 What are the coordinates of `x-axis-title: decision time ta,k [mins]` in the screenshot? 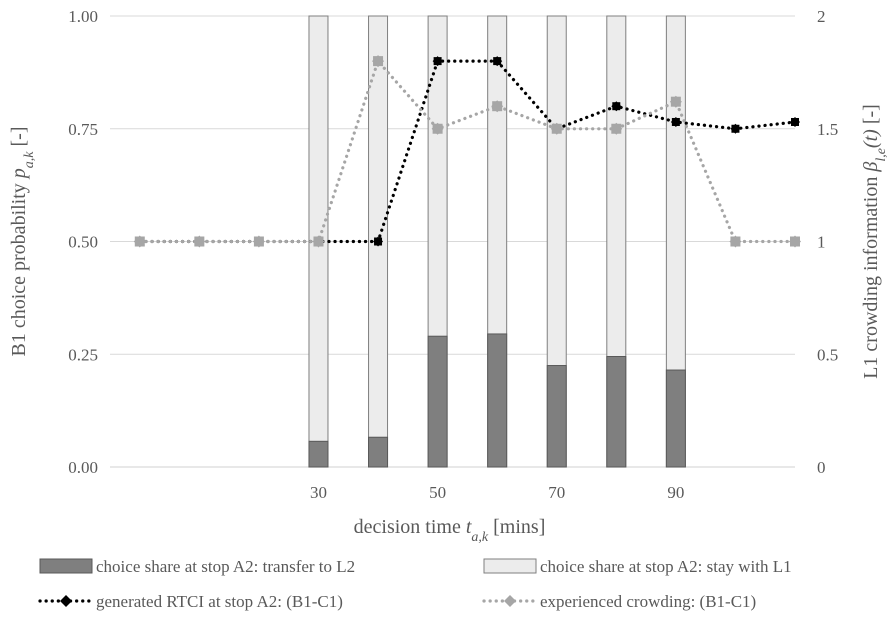 It's located at (450, 530).